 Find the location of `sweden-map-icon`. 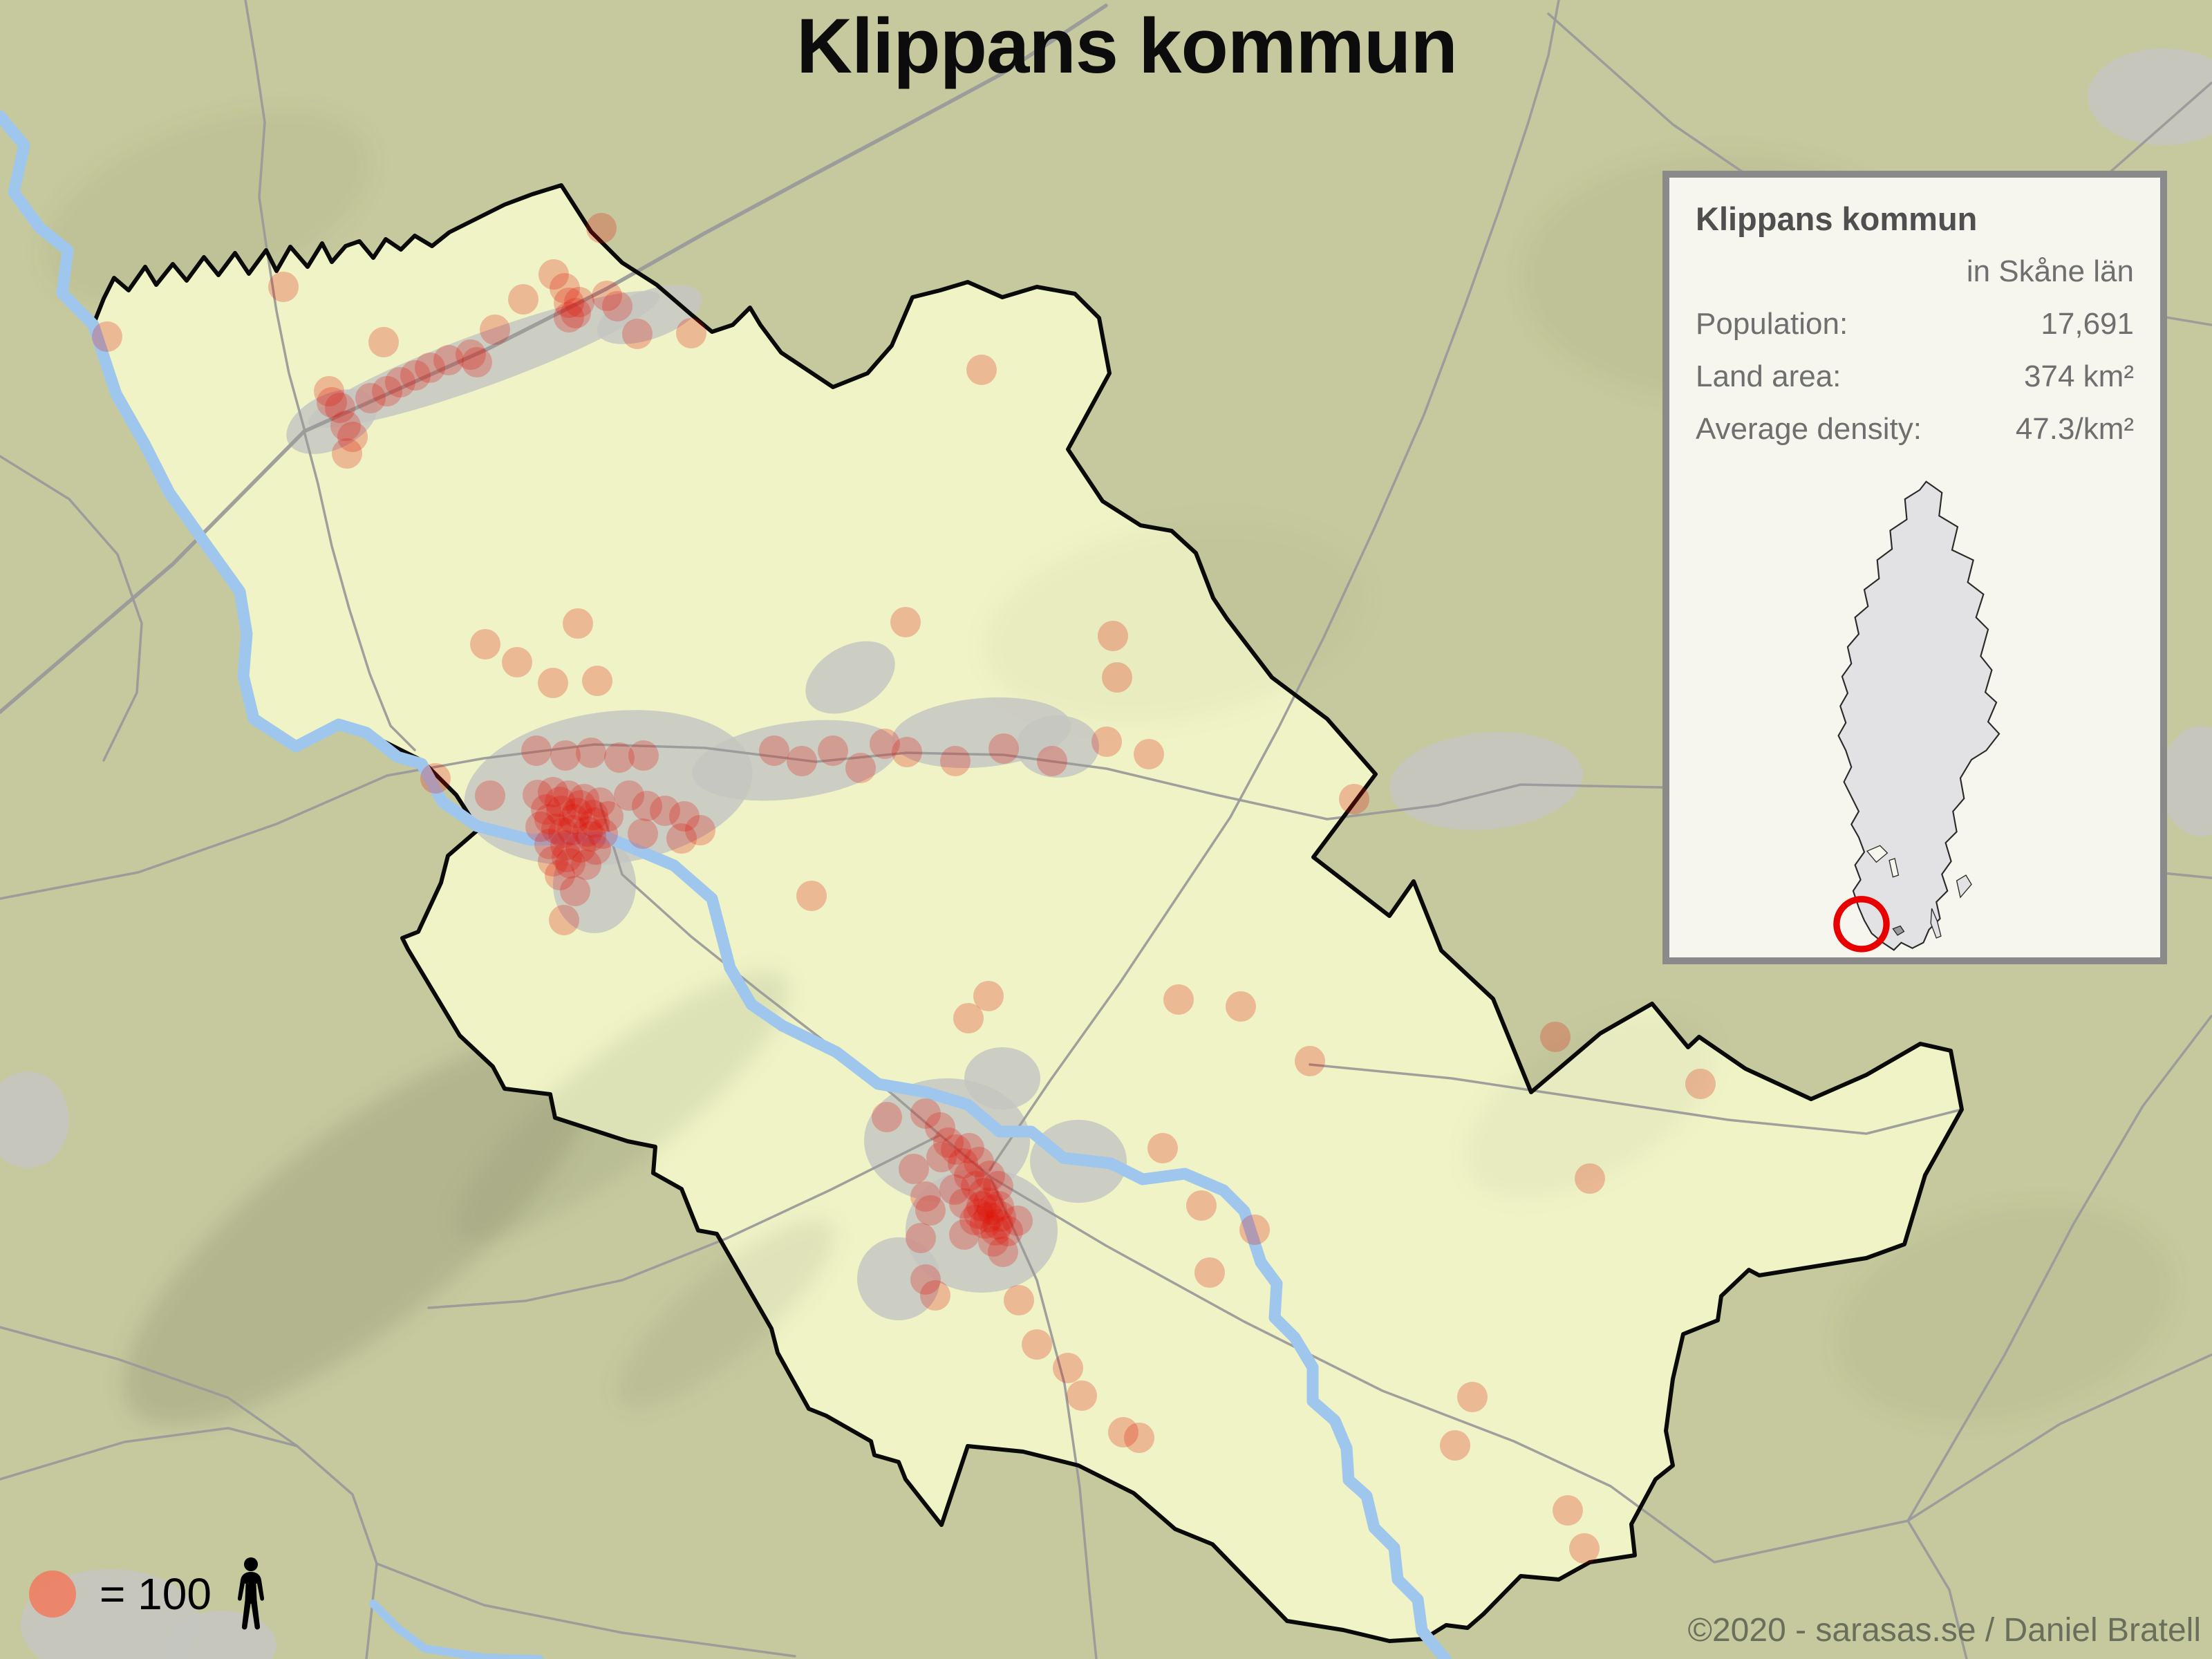

sweden-map-icon is located at coordinates (1916, 716).